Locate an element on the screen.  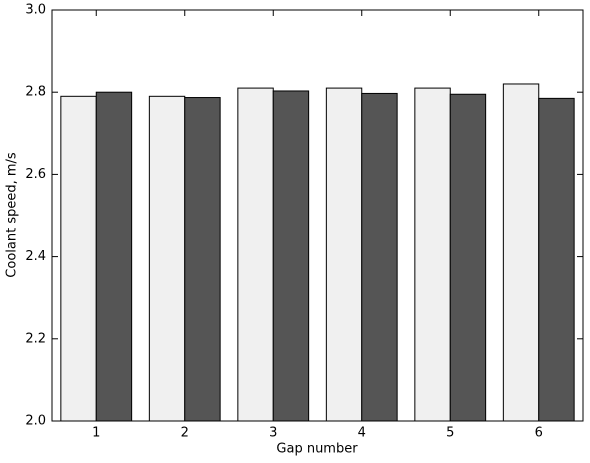
x-tick-label: 6 is located at coordinates (539, 433).